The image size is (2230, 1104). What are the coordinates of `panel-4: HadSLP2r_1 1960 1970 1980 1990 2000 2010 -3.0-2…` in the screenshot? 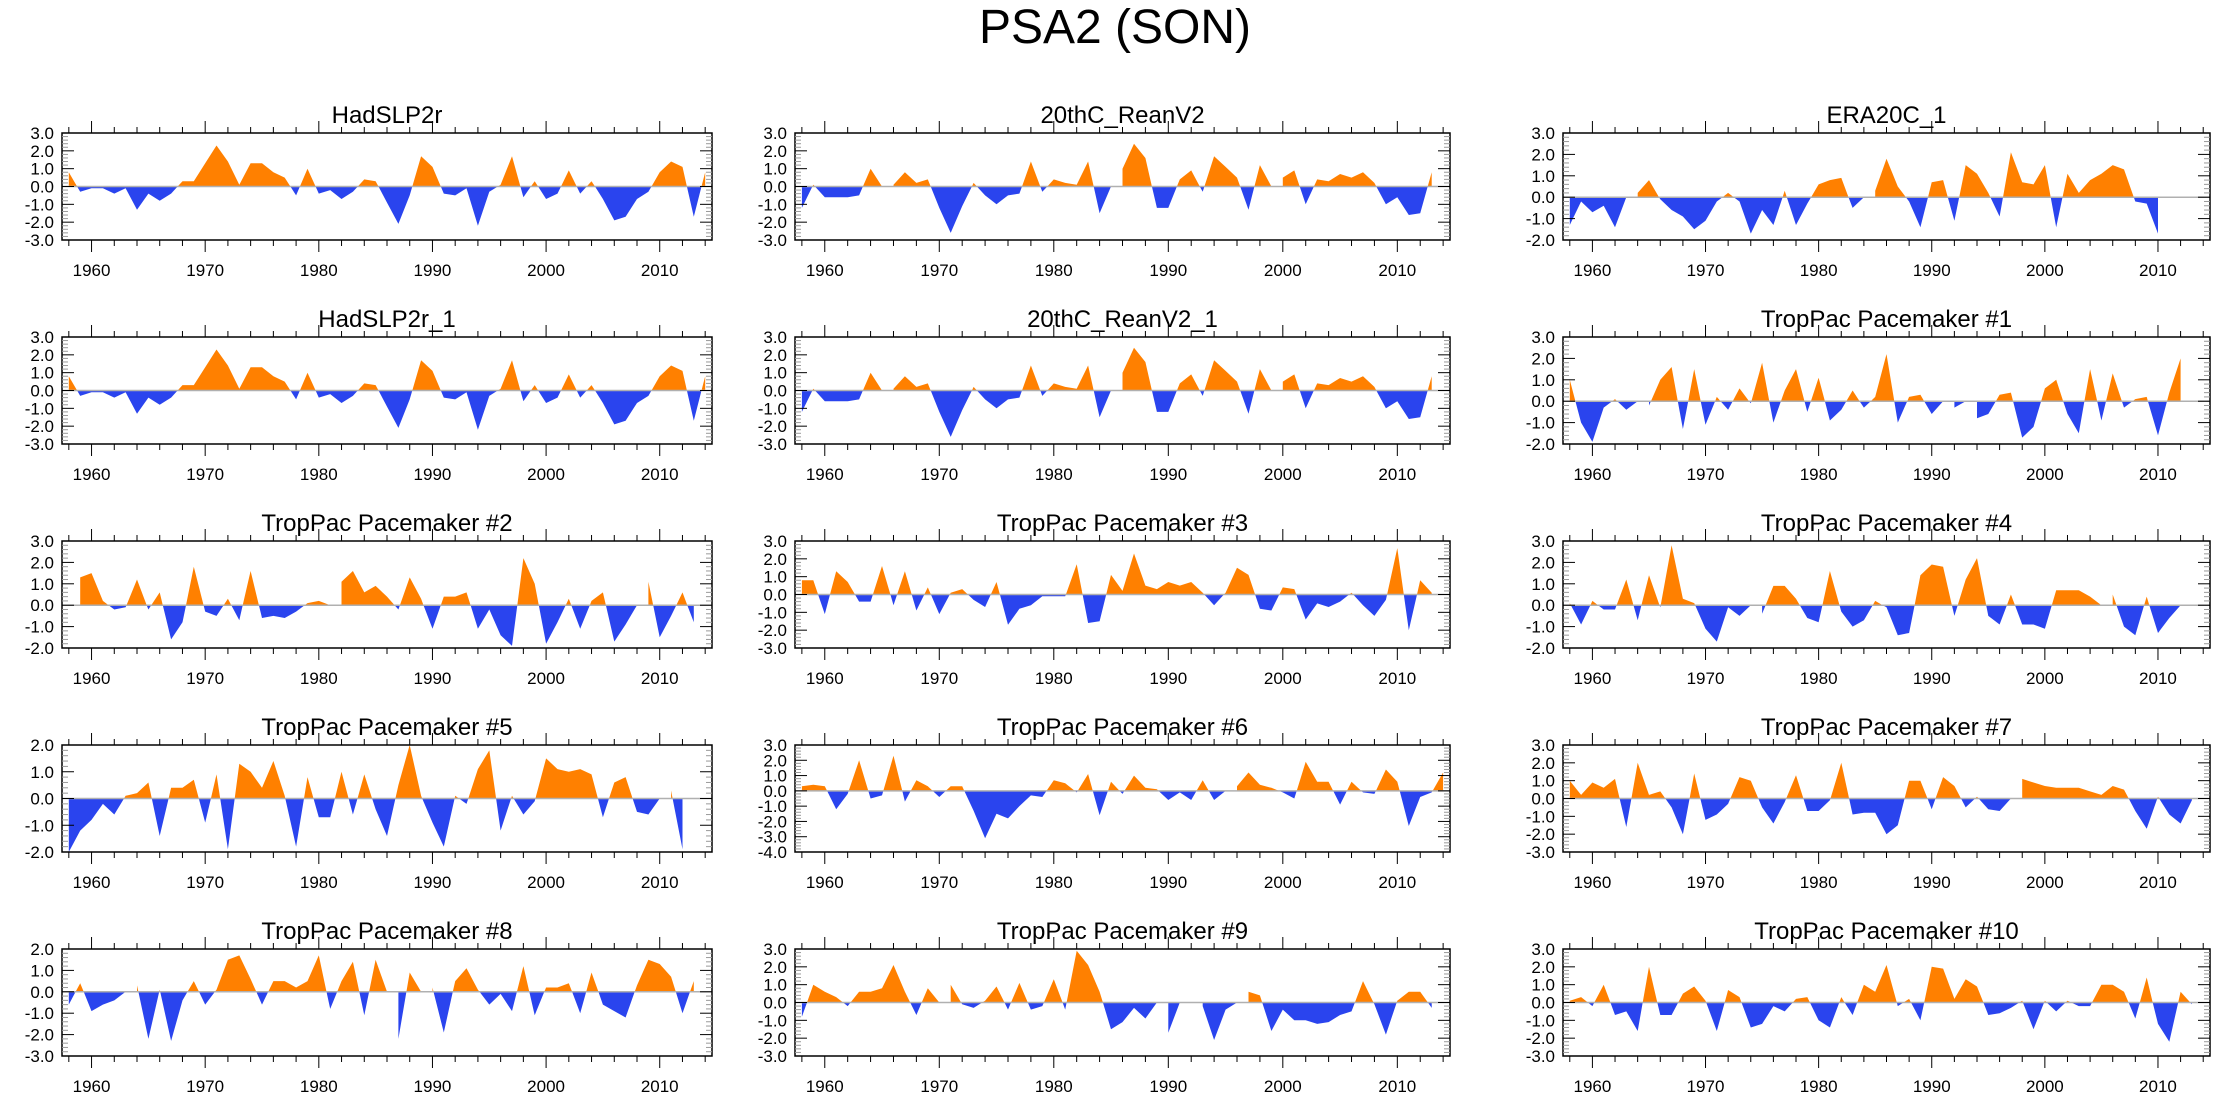 It's located at (369, 395).